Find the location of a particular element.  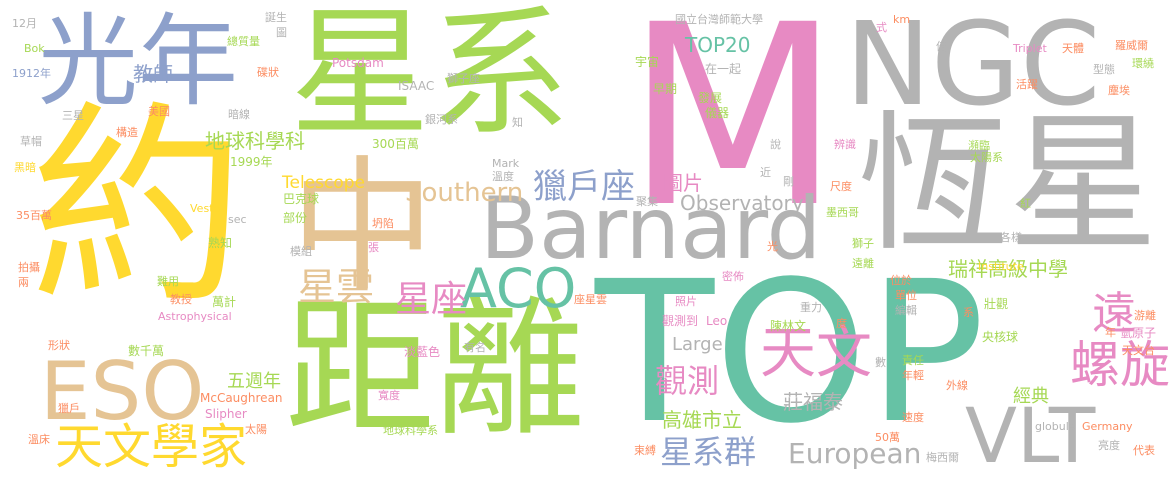

word-vlt: VLT is located at coordinates (1030, 435).